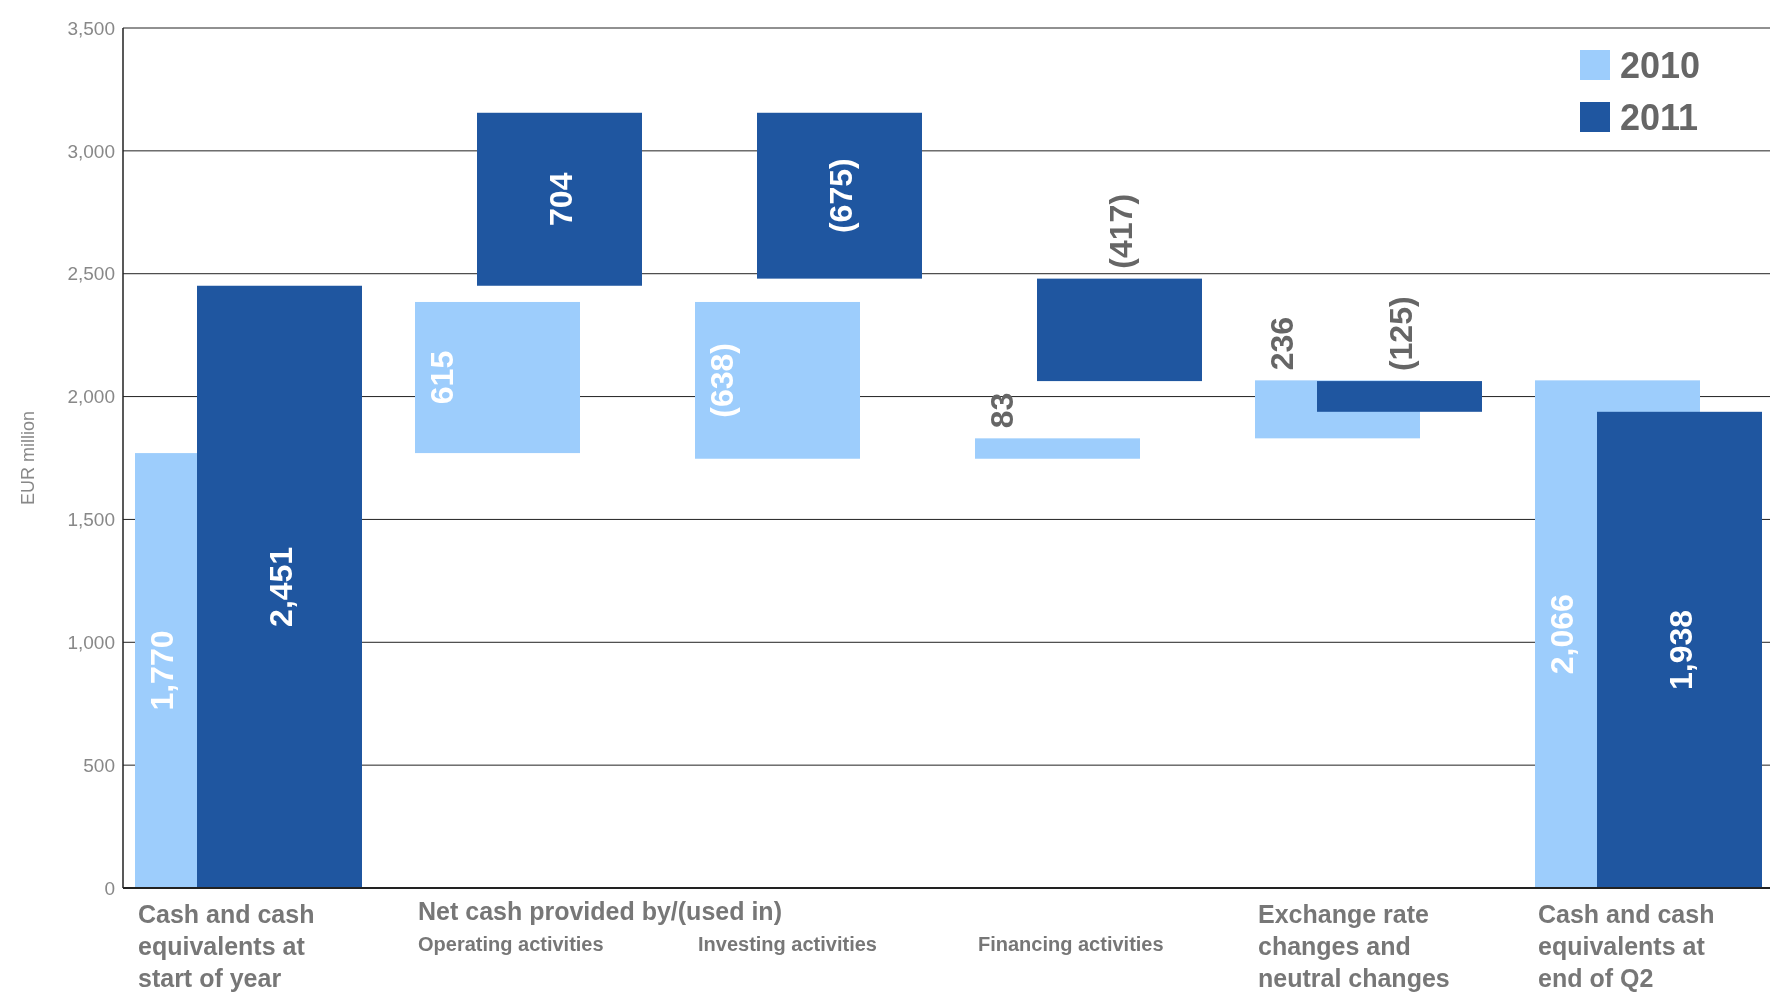 This screenshot has height=996, width=1783. Describe the element at coordinates (787, 944) in the screenshot. I see `x-tick-label: Investing activities` at that location.